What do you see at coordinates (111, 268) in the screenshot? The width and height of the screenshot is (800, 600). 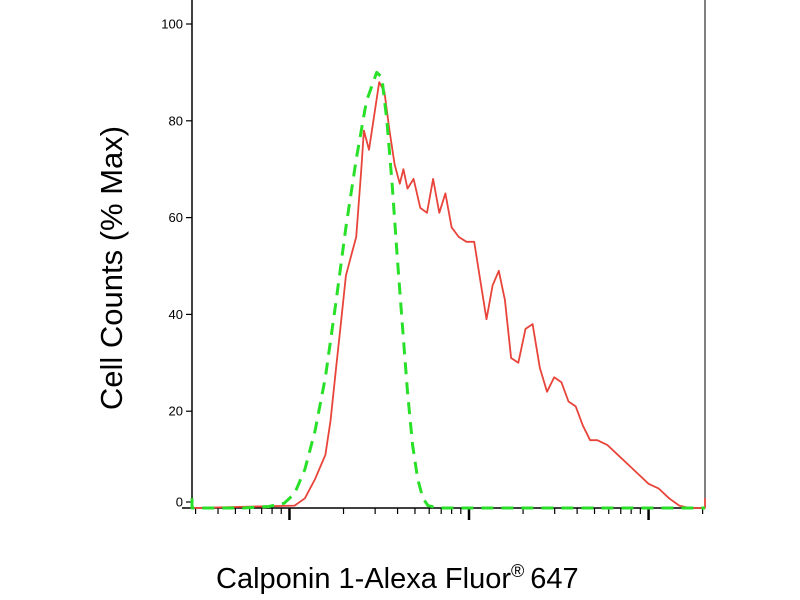 I see `y-axis-label: Cell Counts (% Max)` at bounding box center [111, 268].